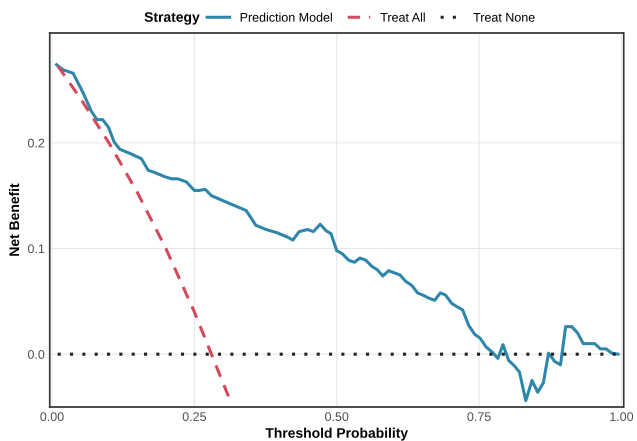  I want to click on legend-title: Strategy, so click(172, 18).